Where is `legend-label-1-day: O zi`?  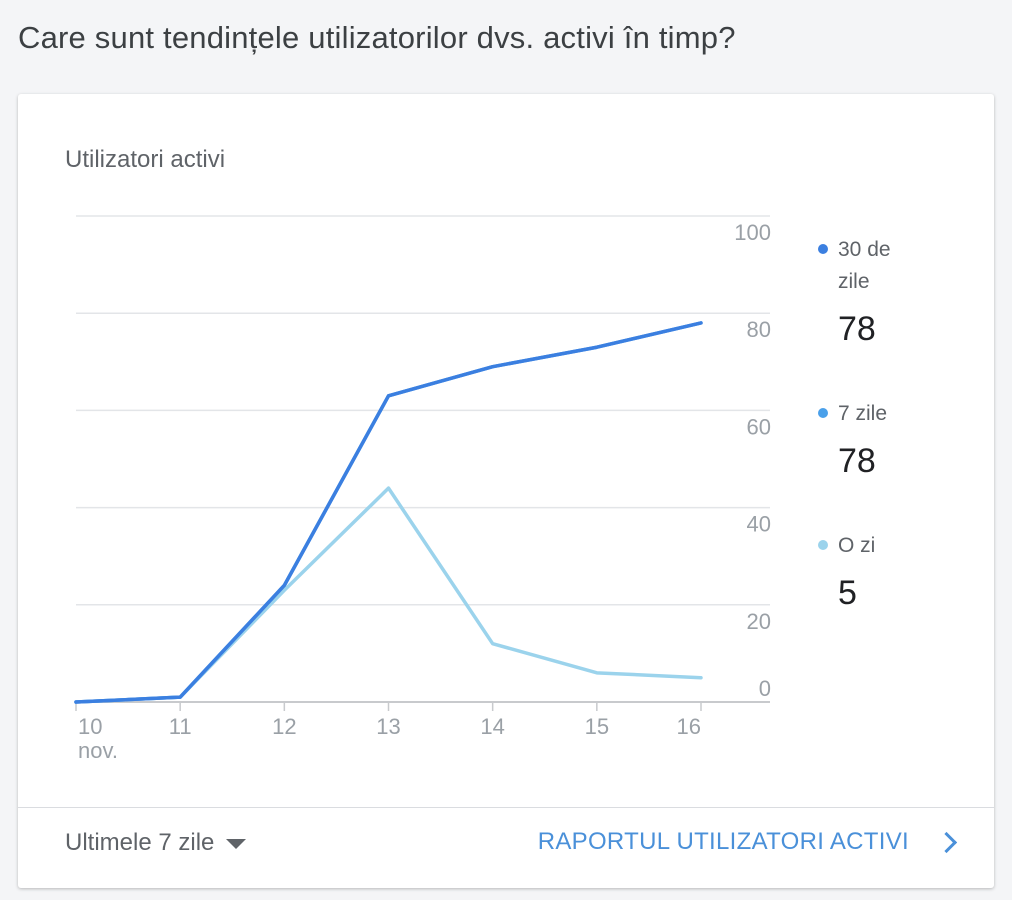
legend-label-1-day: O zi is located at coordinates (857, 545).